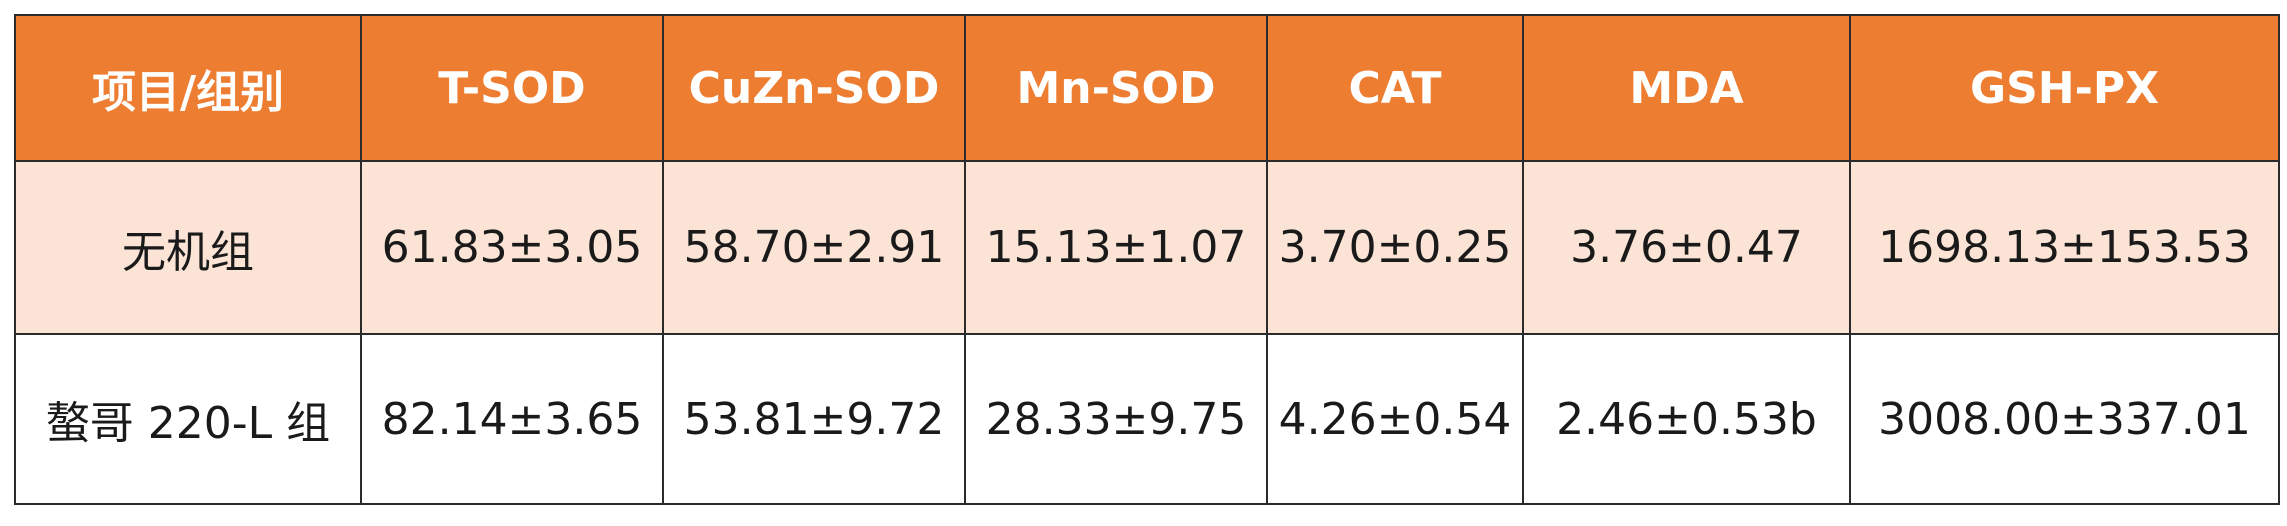 The image size is (2287, 526). I want to click on table-cell-gsh-px: 1698.13±153.53, so click(2064, 247).